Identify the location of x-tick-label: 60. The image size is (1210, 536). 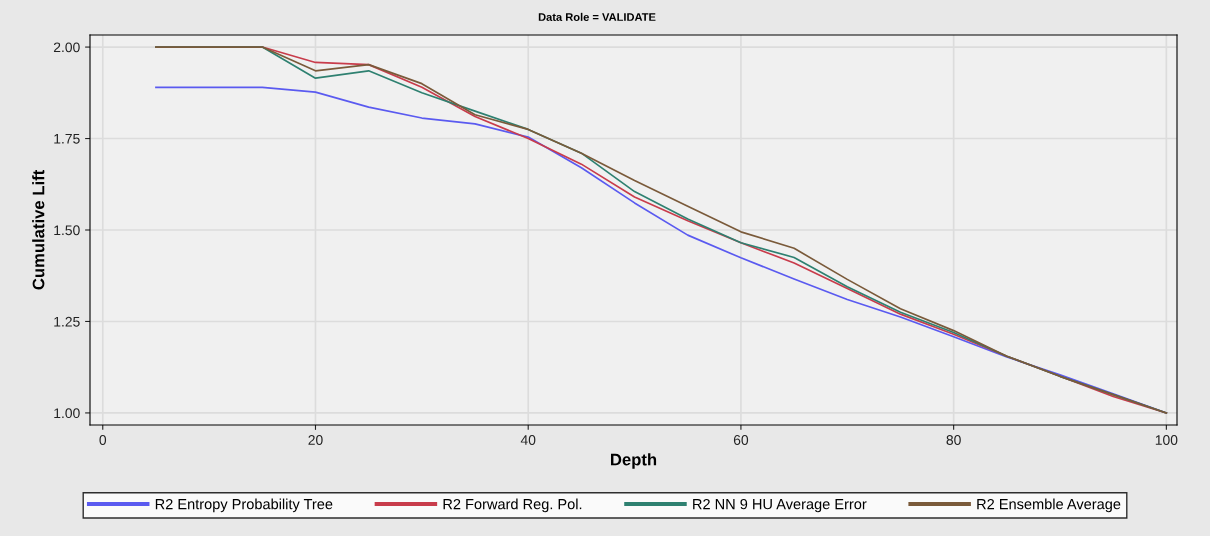
(741, 440).